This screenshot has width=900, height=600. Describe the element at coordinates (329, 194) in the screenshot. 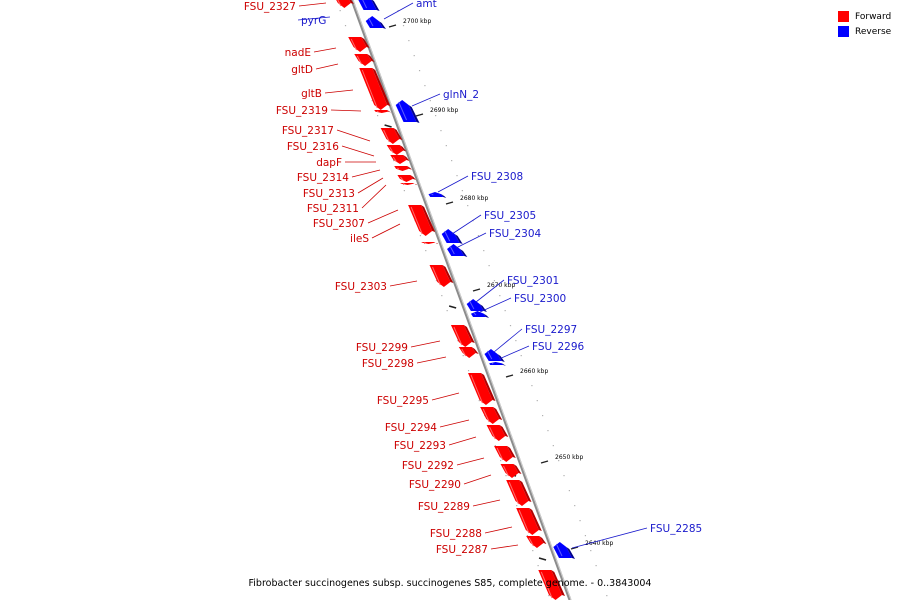

I see `gene-fsu-2313-label: FSU_2313` at that location.